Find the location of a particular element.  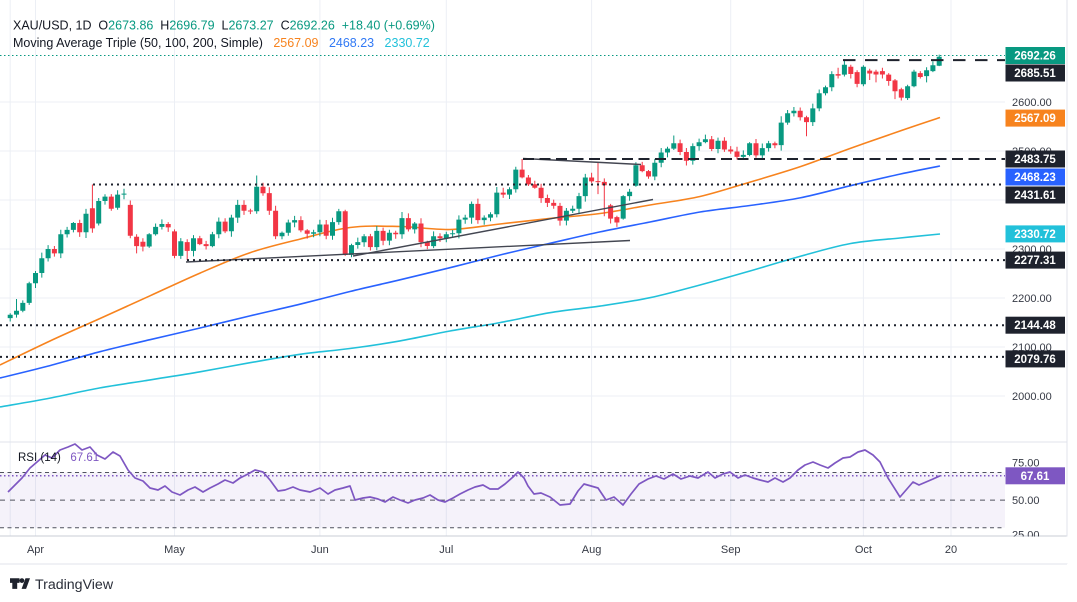

svg-text: 2468.23 is located at coordinates (1035, 178).